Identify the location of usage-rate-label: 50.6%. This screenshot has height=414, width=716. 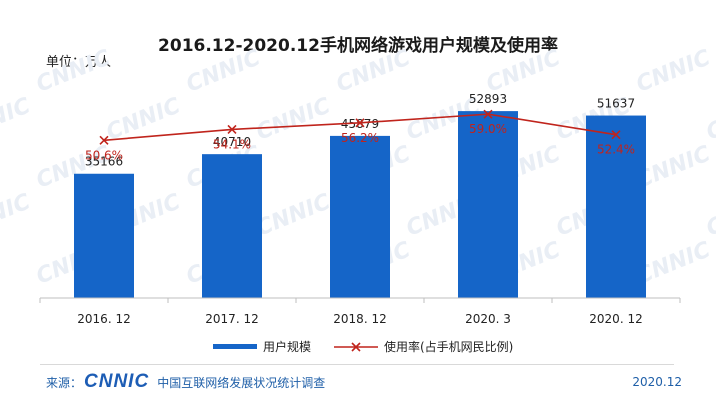
(104, 155).